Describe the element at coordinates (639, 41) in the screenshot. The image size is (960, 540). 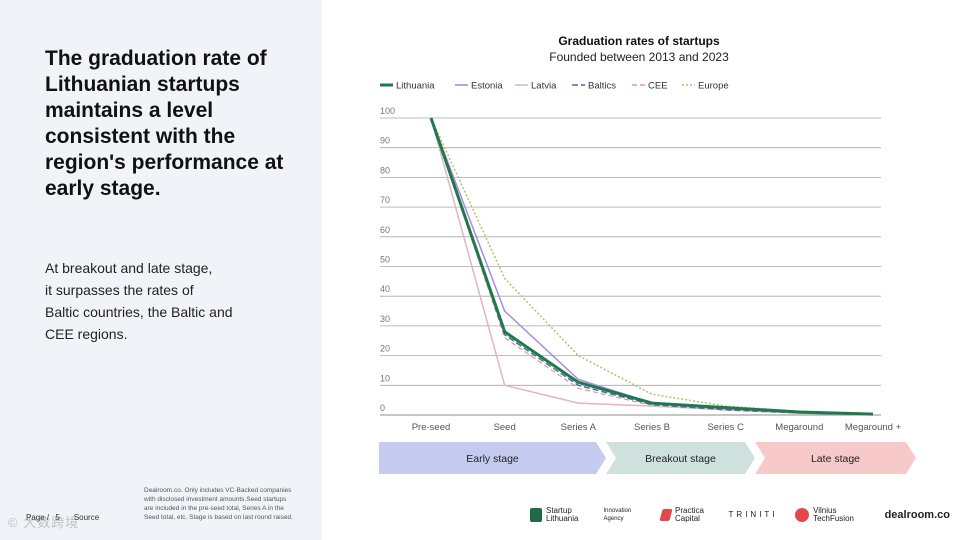
I see `chart-title: Graduation rates of startups` at that location.